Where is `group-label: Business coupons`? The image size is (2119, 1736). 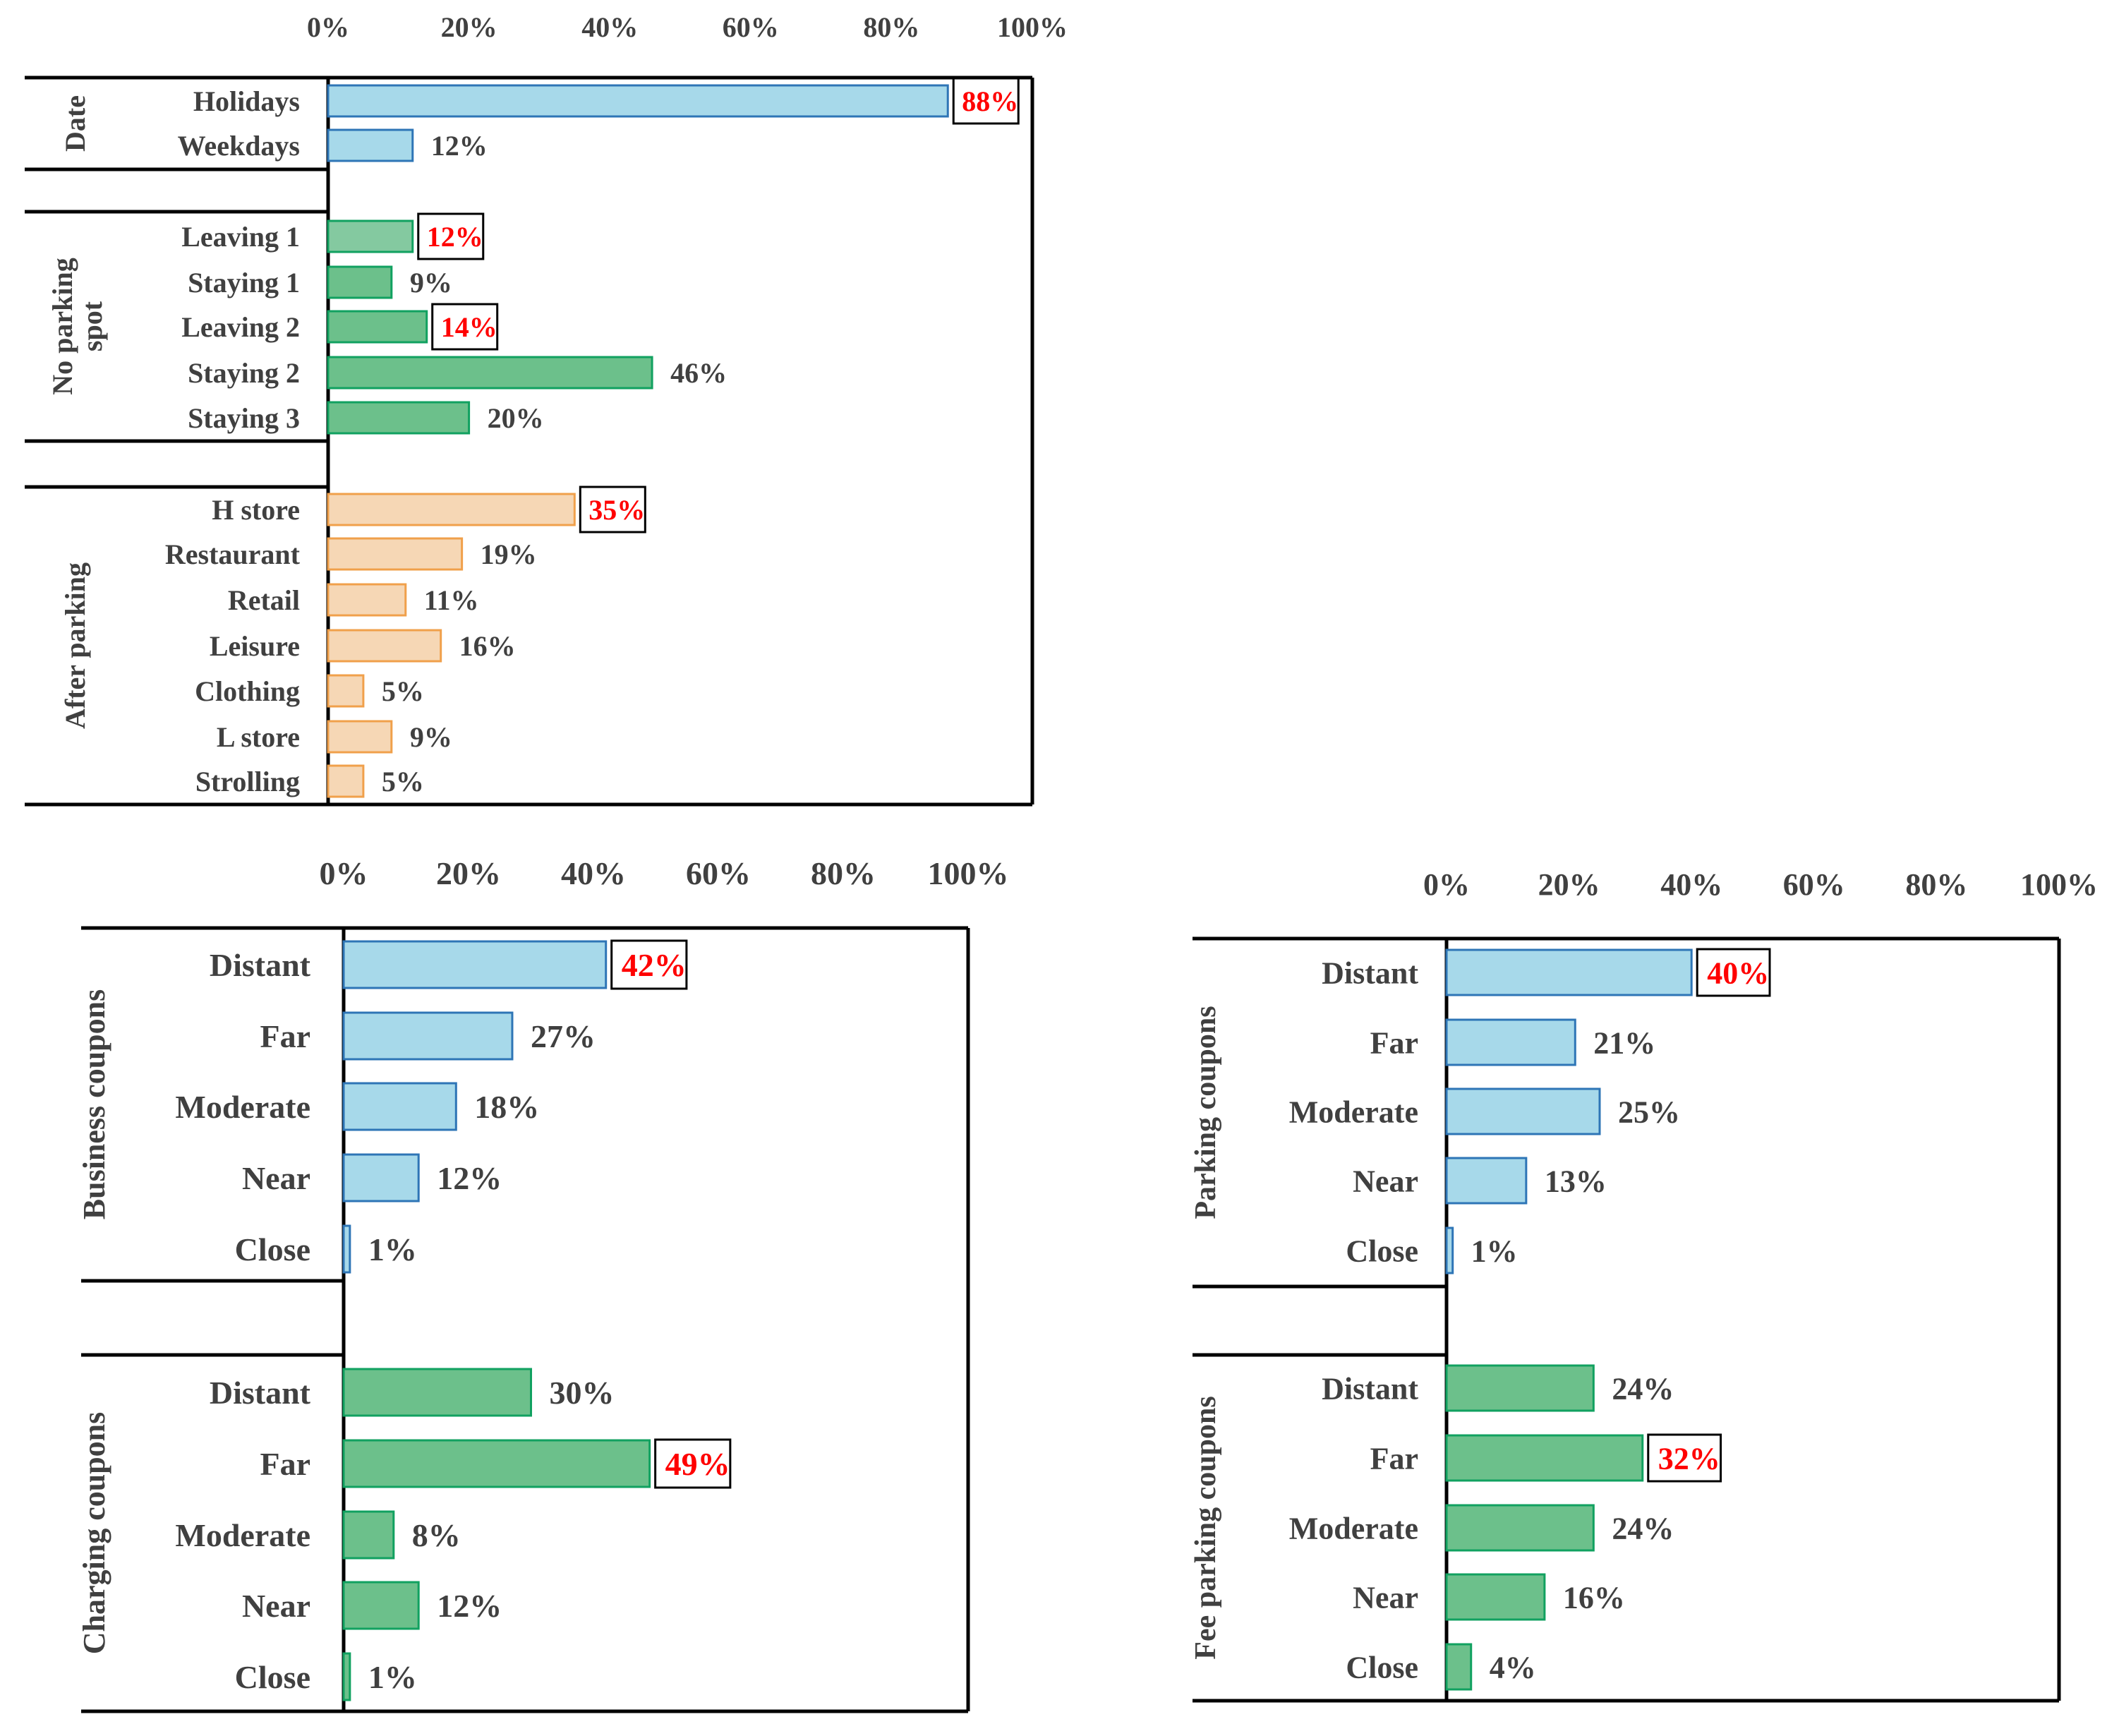
group-label: Business coupons is located at coordinates (94, 1104).